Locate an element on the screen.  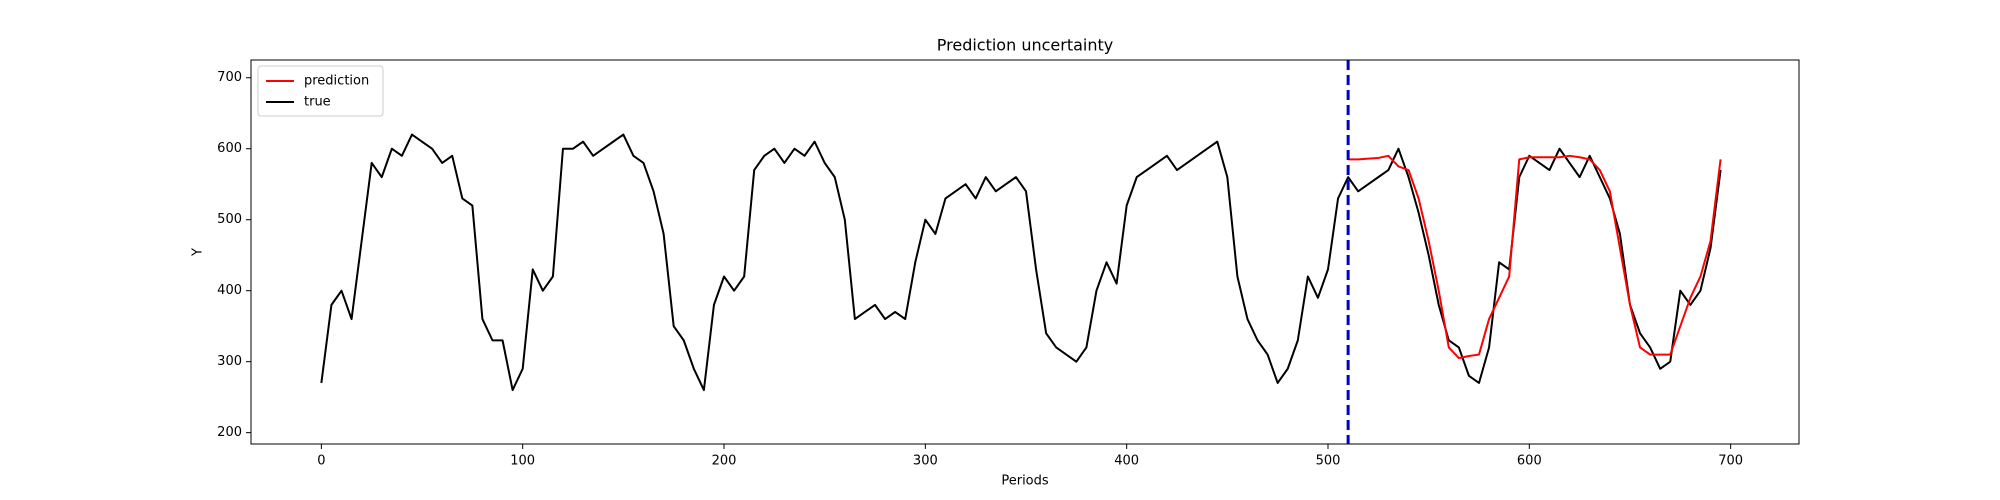
x-tick-label: 600 is located at coordinates (1529, 461).